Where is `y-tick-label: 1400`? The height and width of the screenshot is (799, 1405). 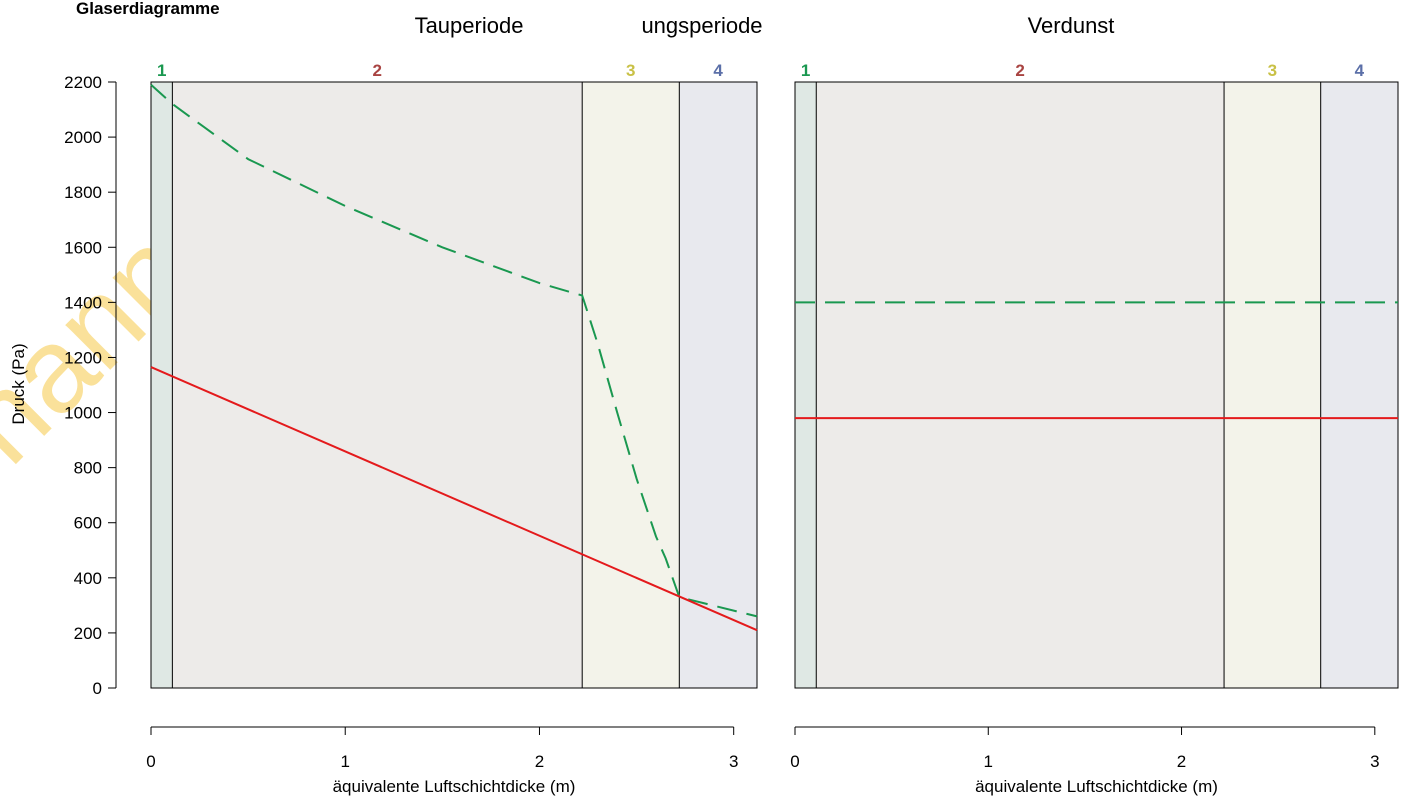
y-tick-label: 1400 is located at coordinates (83, 302).